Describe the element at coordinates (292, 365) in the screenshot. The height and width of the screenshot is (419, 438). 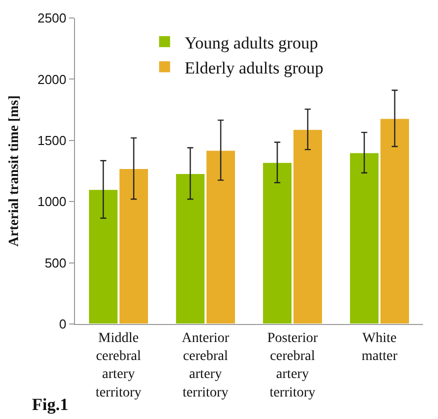
I see `x-tick-label: Posterior cerebral artery territory` at that location.